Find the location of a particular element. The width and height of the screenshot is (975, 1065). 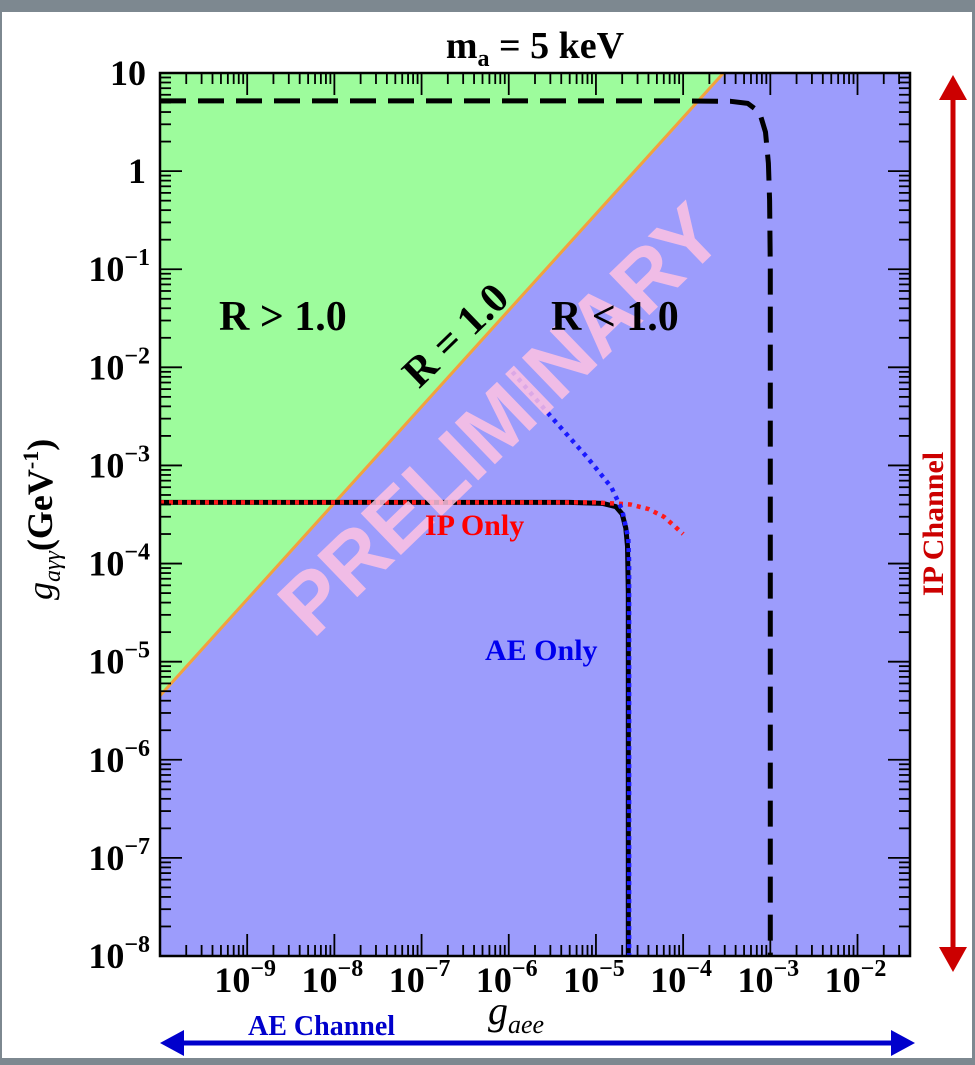

chart-title-rest: = 5 keV is located at coordinates (557, 46).